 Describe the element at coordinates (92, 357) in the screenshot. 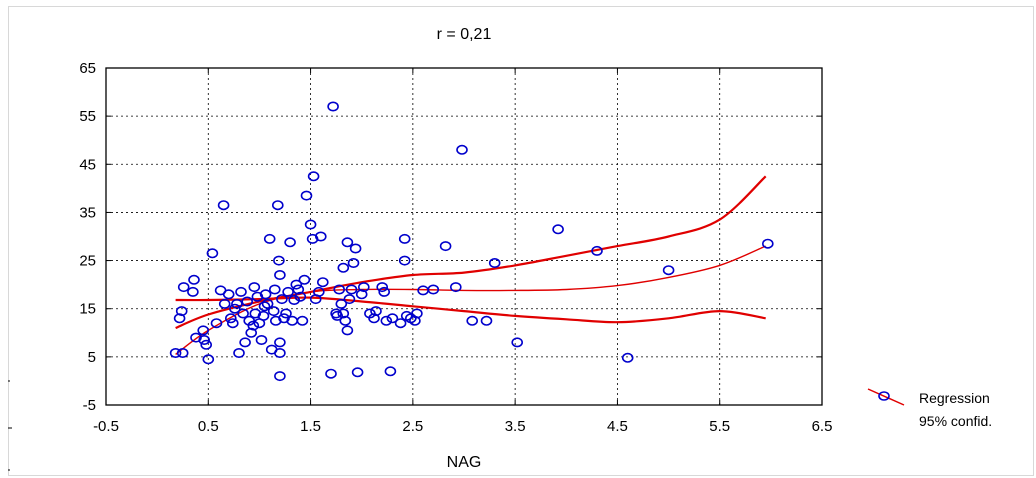

I see `y-tick-label: 5` at that location.